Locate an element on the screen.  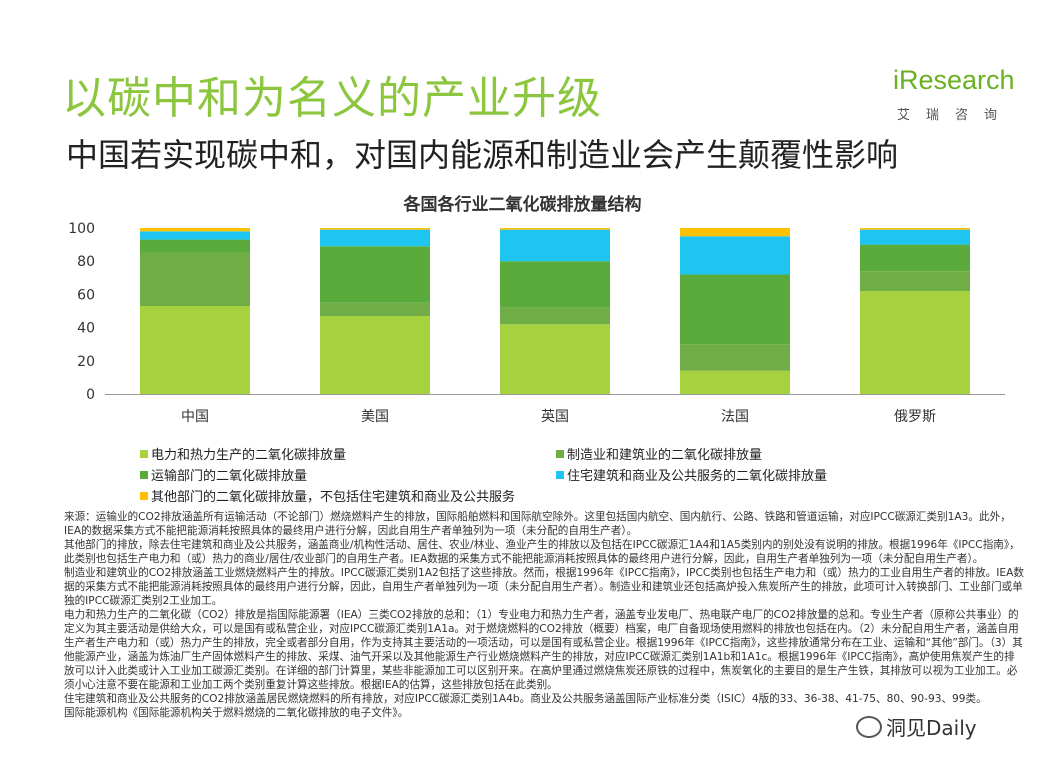
legend-item-transport: 运输部门的二氧化碳排放量 is located at coordinates (223, 474).